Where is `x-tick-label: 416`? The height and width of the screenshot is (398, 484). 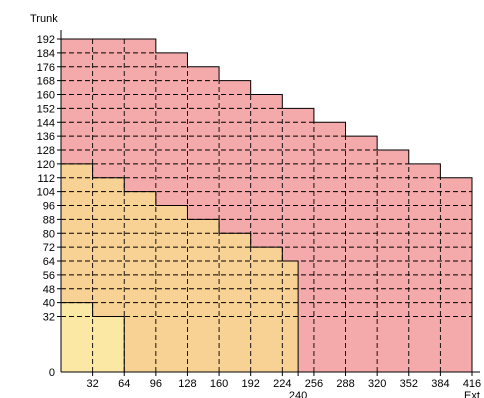 x-tick-label: 416 is located at coordinates (472, 384).